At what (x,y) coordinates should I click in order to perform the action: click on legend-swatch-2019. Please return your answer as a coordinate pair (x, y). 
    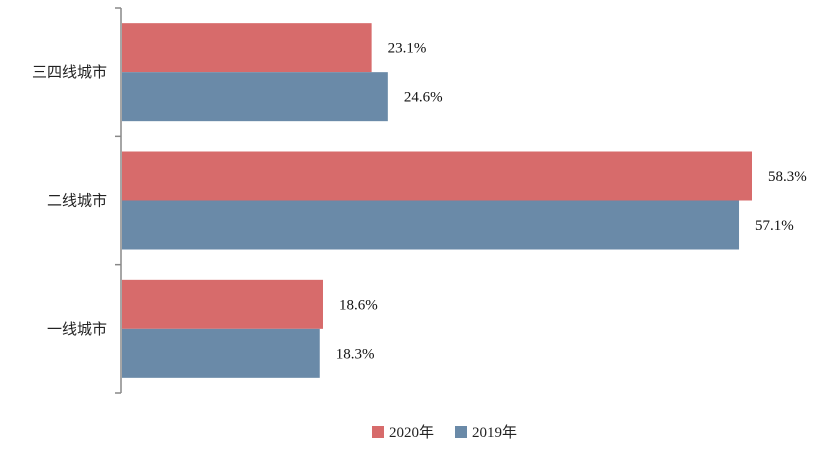
    Looking at the image, I should click on (461, 432).